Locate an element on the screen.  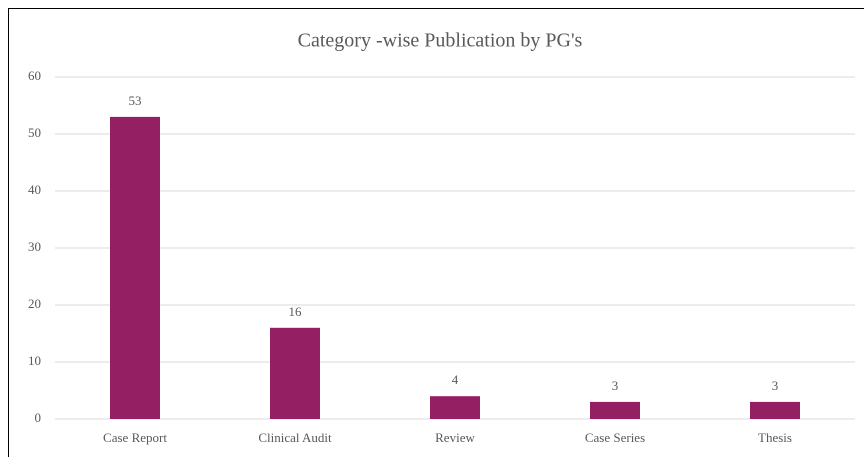
x-tick-label: Review is located at coordinates (455, 437).